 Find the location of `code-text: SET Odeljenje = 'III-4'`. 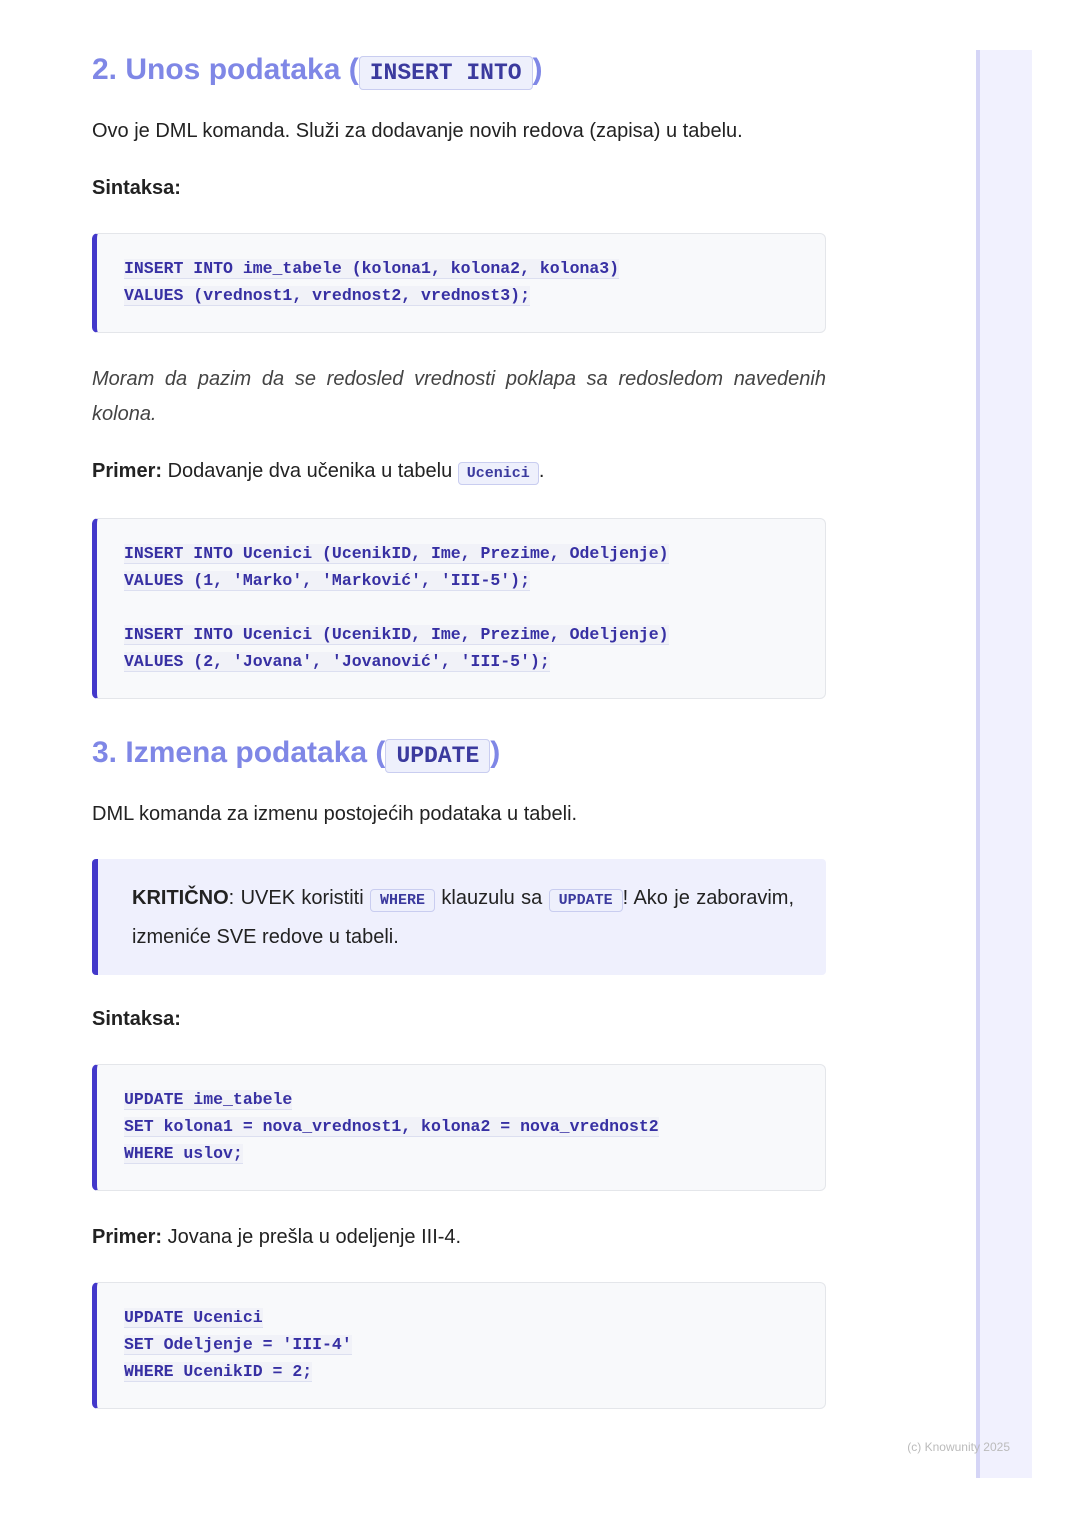

code-text: SET Odeljenje = 'III-4' is located at coordinates (238, 1345).